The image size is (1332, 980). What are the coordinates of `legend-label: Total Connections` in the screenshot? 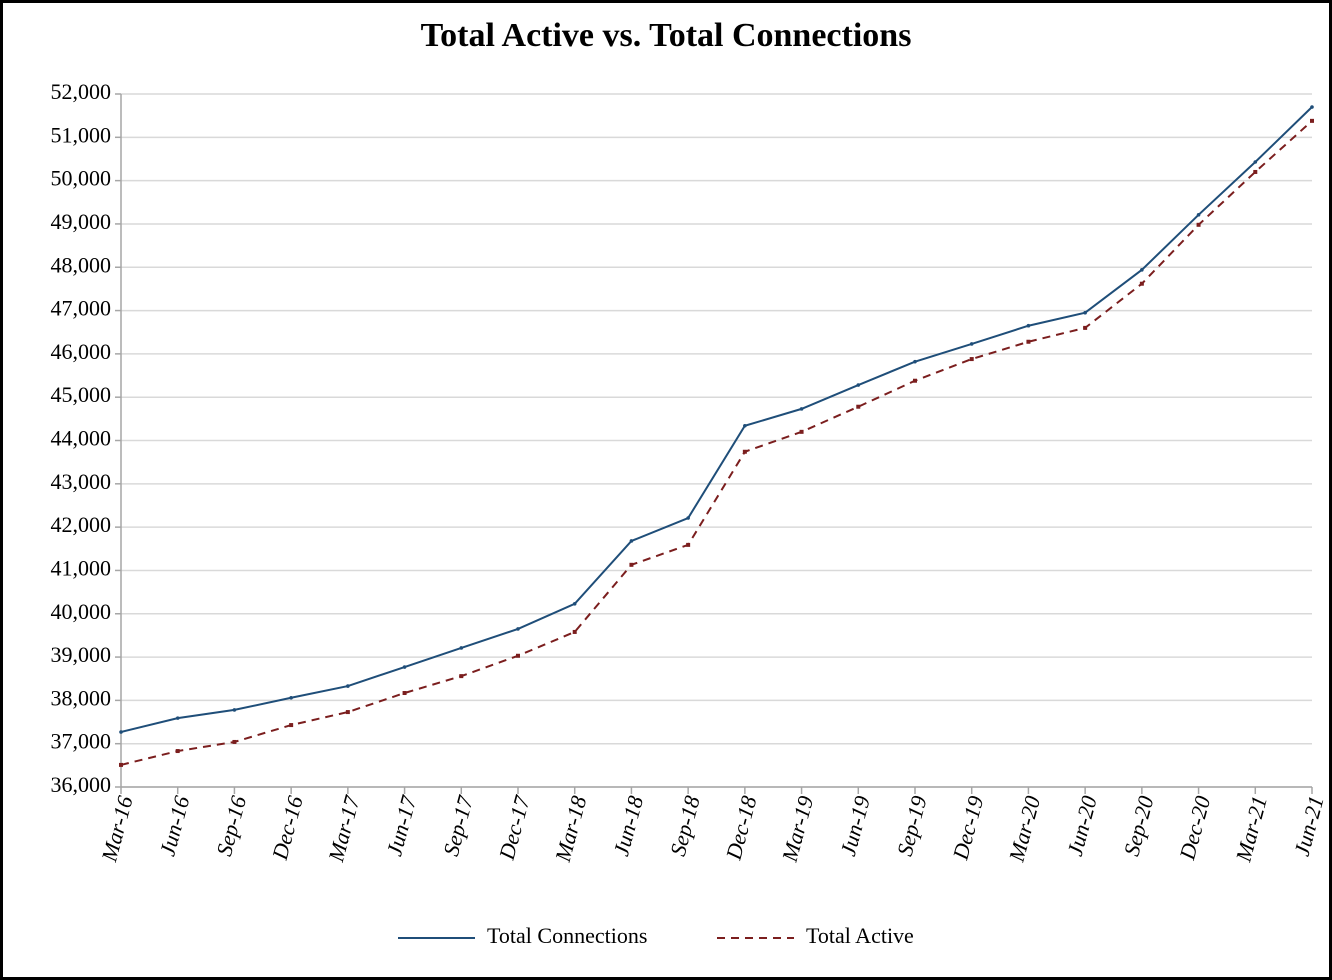 It's located at (567, 935).